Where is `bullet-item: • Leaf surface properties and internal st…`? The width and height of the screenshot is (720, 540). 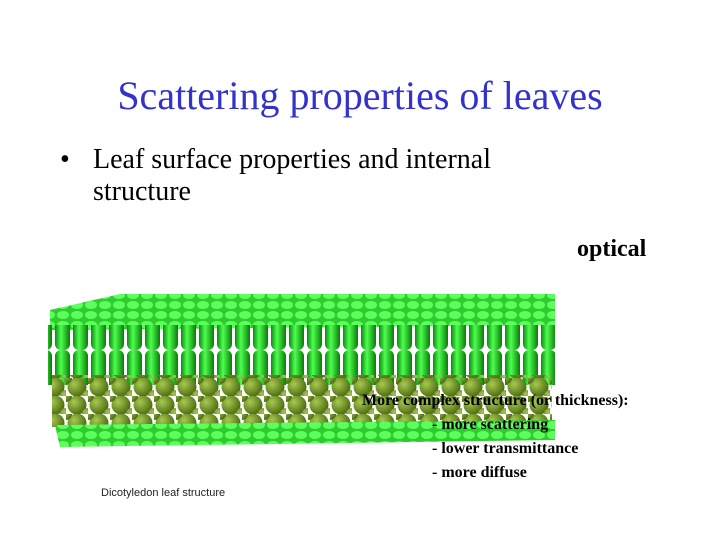 bullet-item: • Leaf surface properties and internal st… is located at coordinates (326, 176).